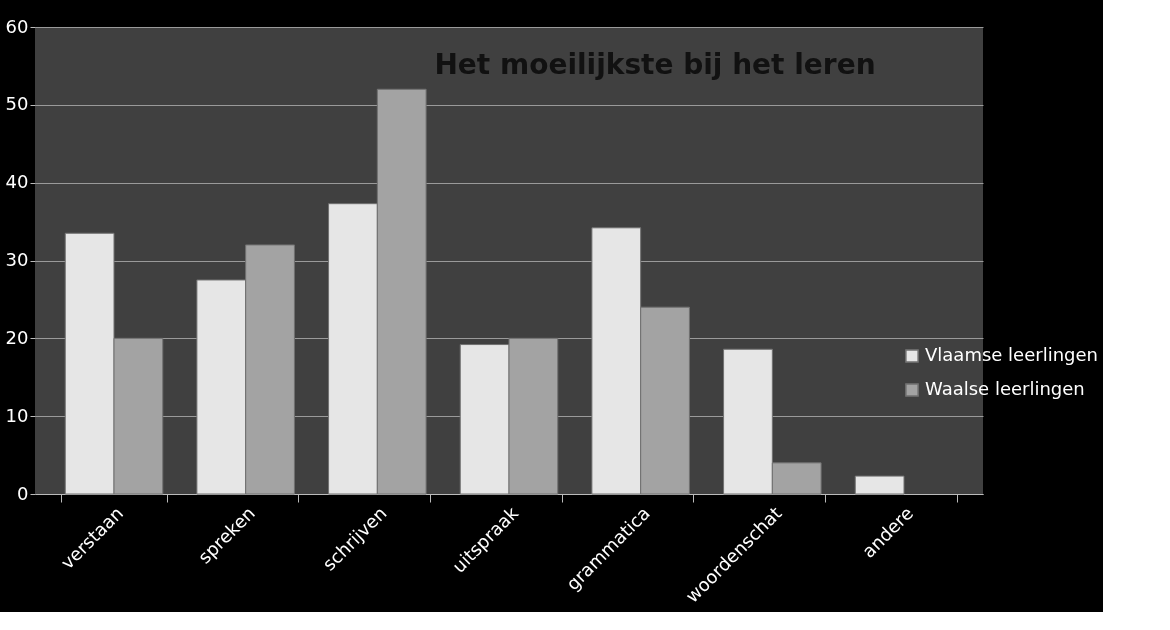 This screenshot has height=630, width=1170. I want to click on y-tick-label: 40, so click(17, 182).